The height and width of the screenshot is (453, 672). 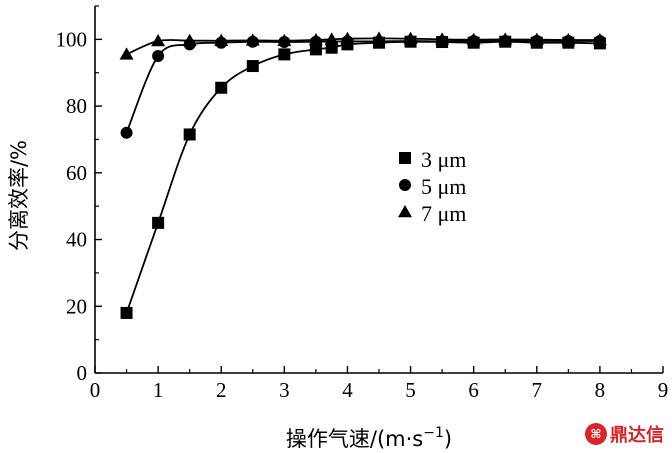 I want to click on x-tick-label: 5, so click(x=410, y=390).